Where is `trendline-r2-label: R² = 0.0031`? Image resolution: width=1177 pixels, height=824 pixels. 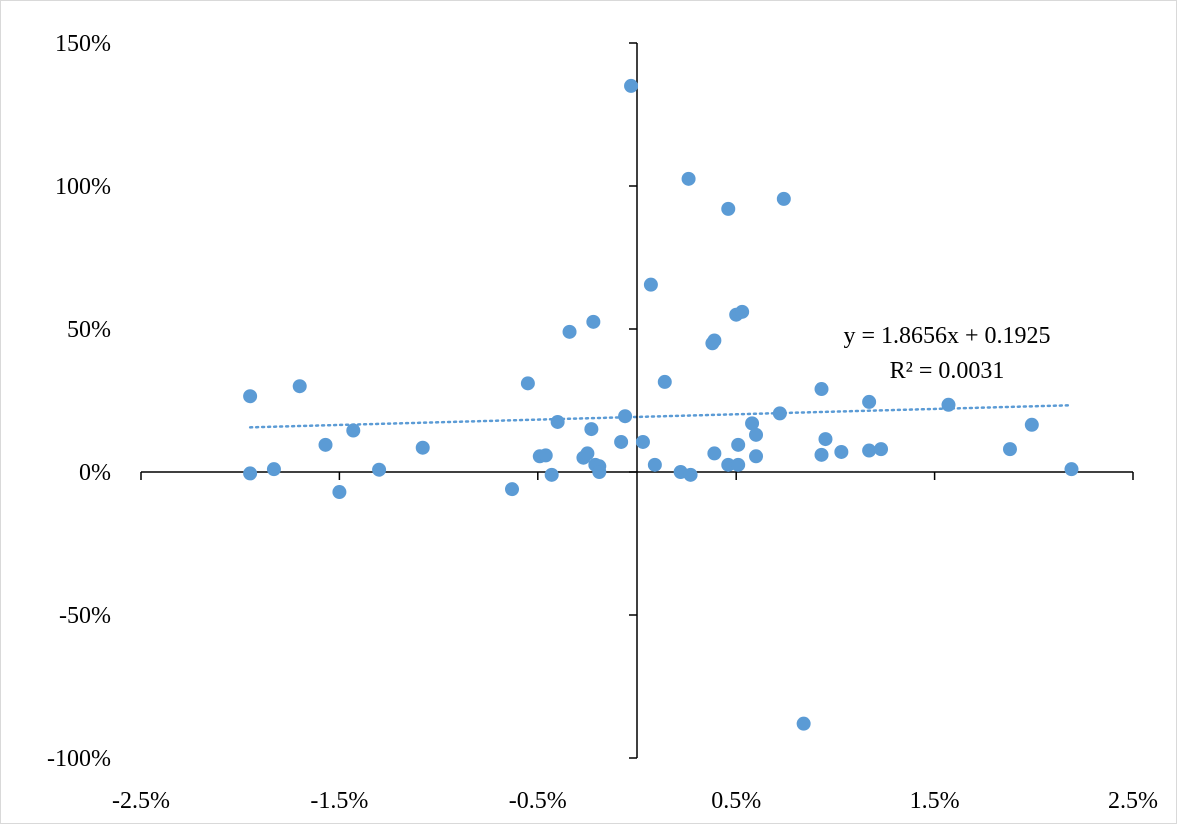 trendline-r2-label: R² = 0.0031 is located at coordinates (947, 371).